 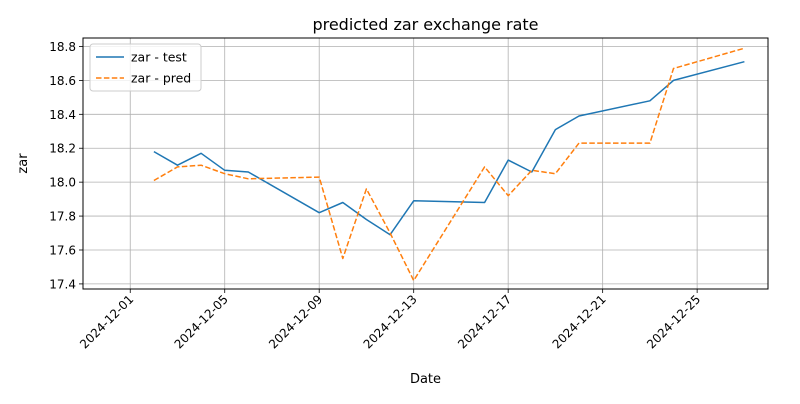 I want to click on x-tick-label: 2024-12-13, so click(x=390, y=321).